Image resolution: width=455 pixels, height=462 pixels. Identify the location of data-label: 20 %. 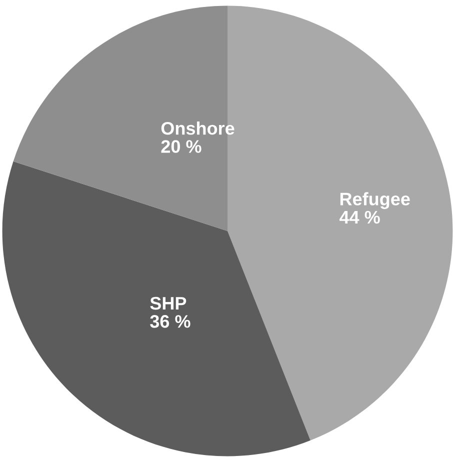
(181, 146).